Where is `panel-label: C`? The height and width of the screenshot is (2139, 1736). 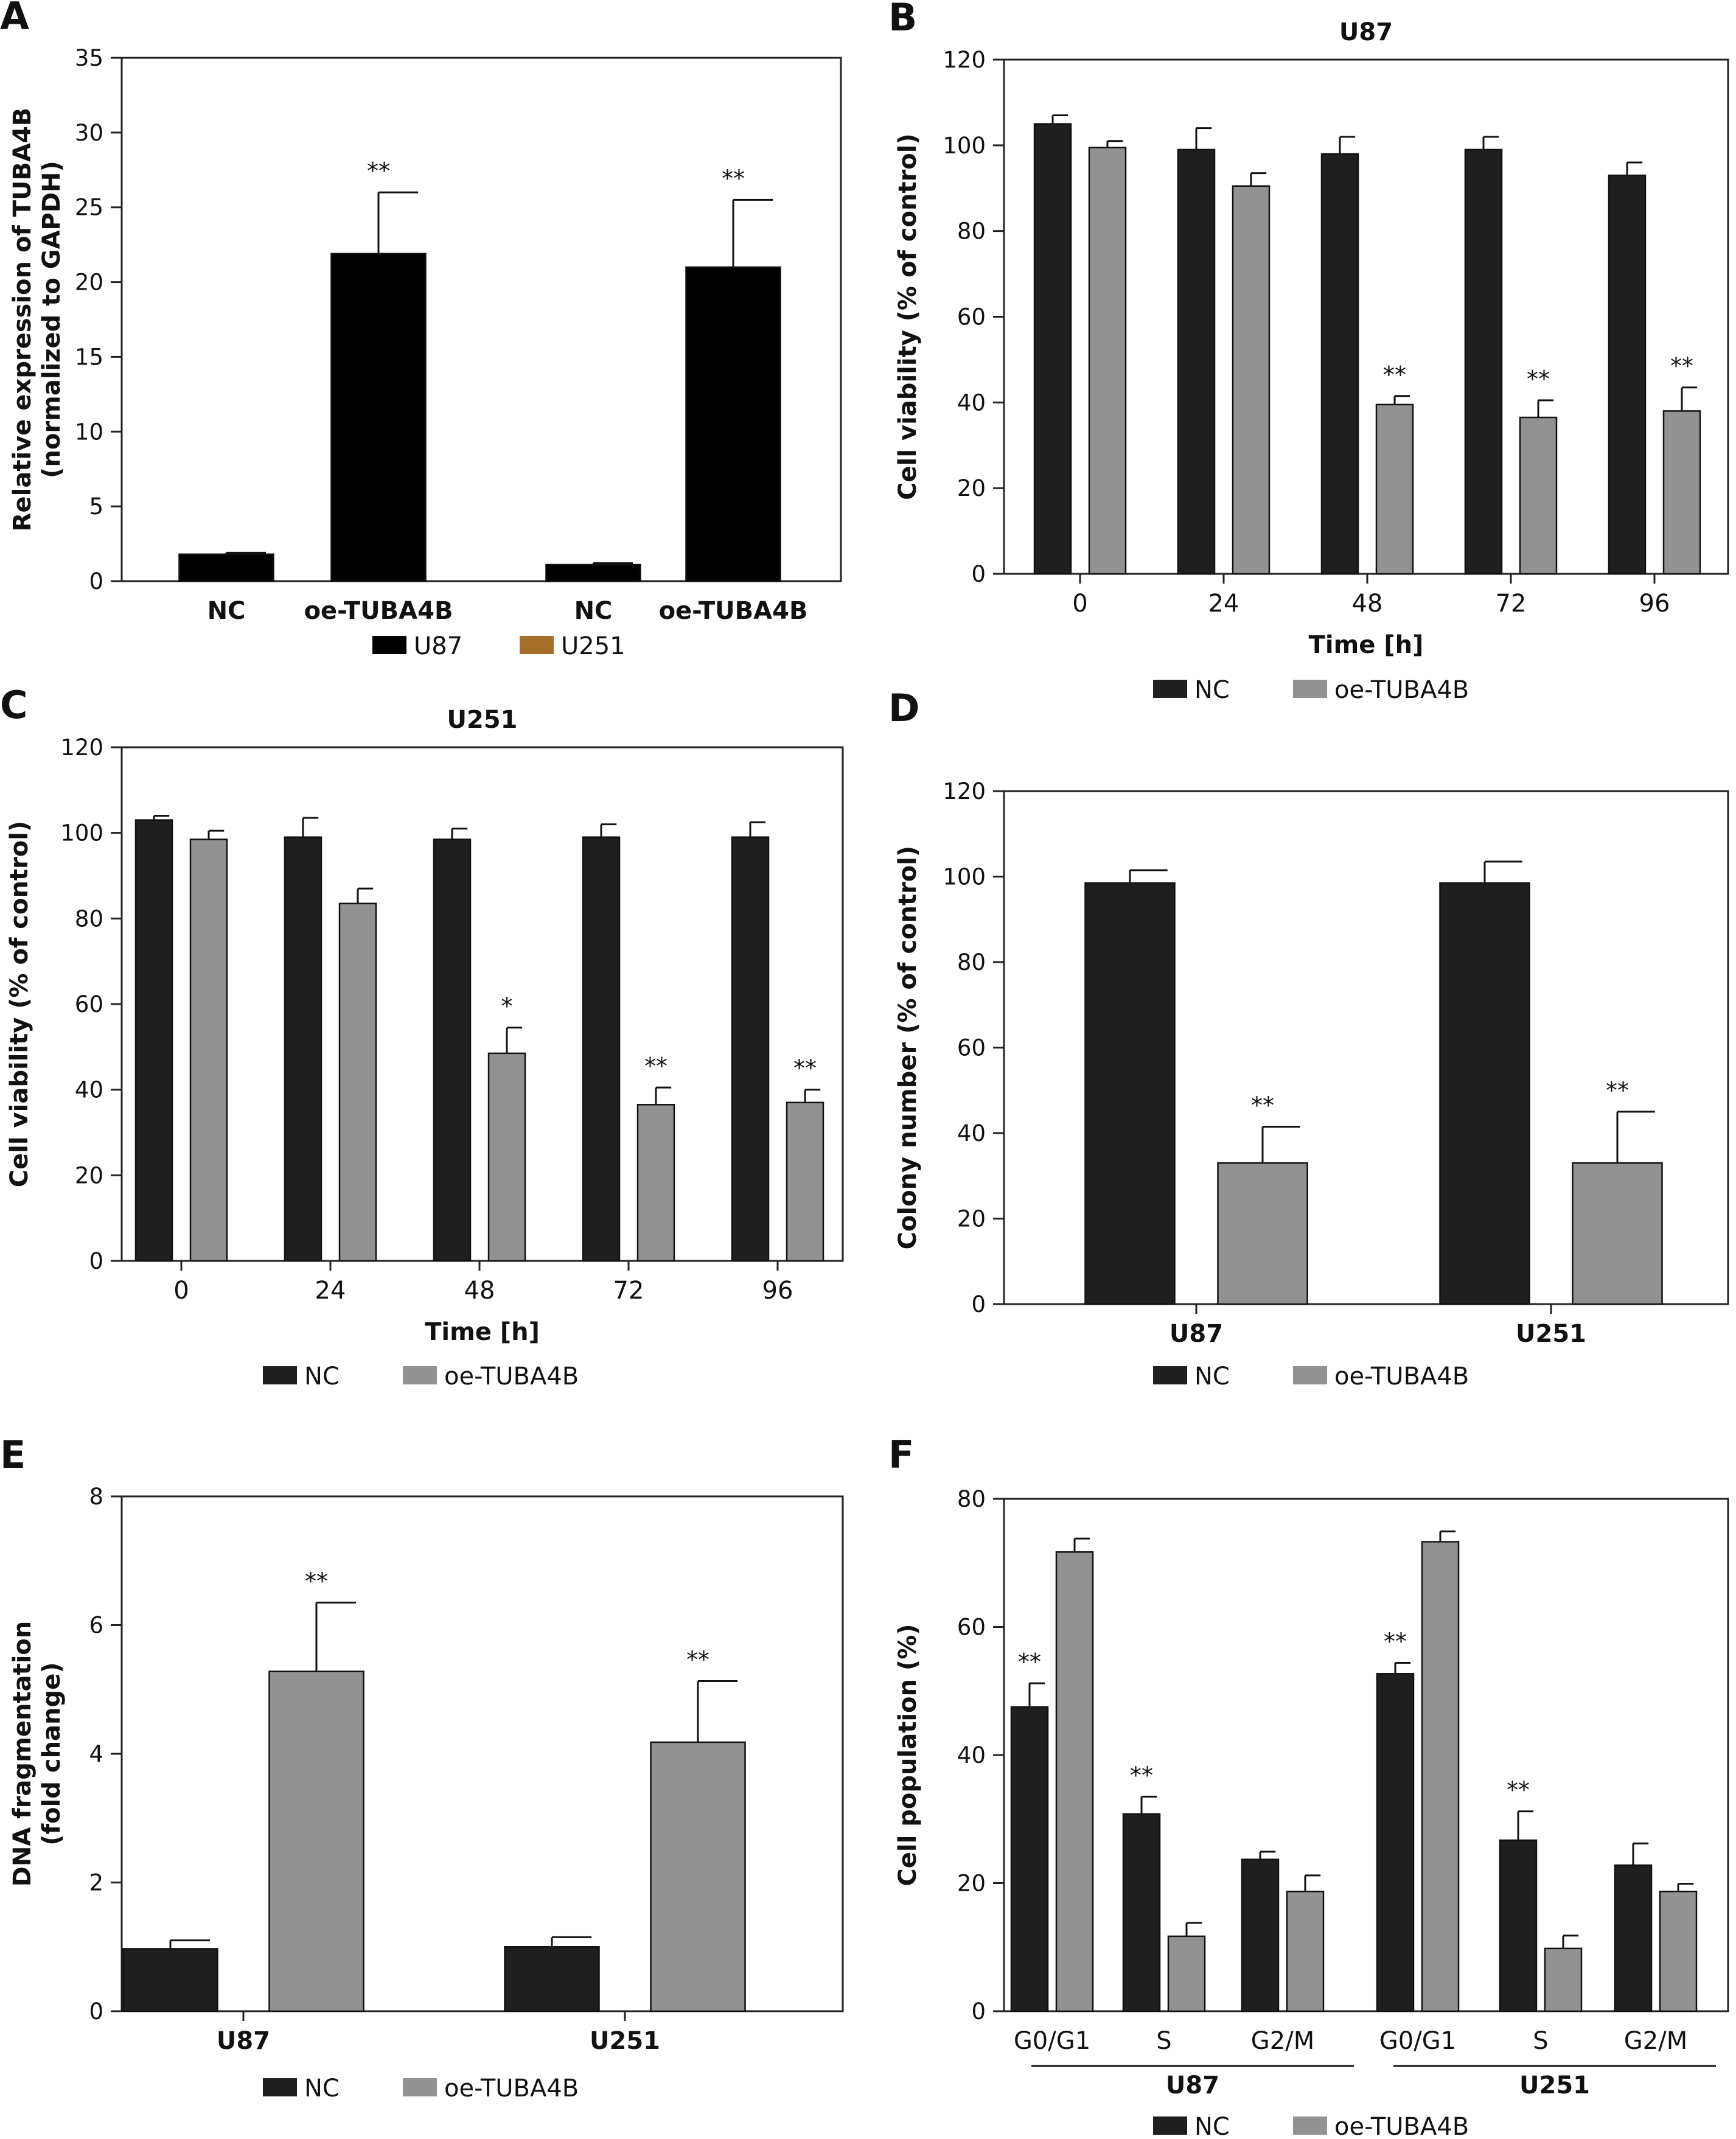 panel-label: C is located at coordinates (14, 705).